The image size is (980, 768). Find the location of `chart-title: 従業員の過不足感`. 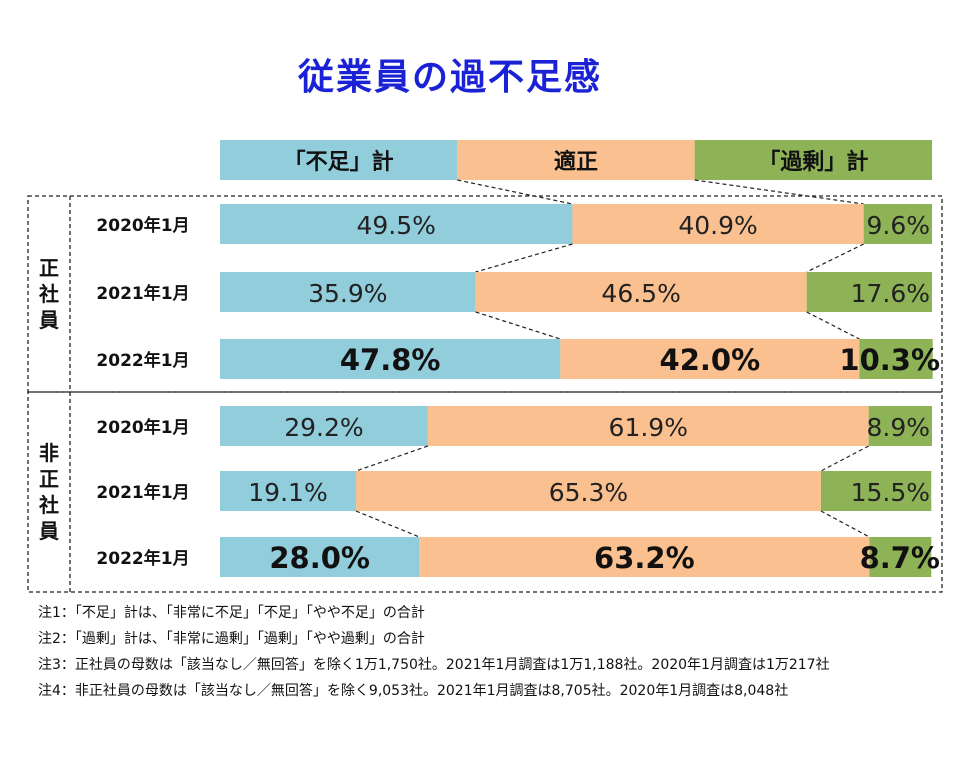

chart-title: 従業員の過不足感 is located at coordinates (449, 77).